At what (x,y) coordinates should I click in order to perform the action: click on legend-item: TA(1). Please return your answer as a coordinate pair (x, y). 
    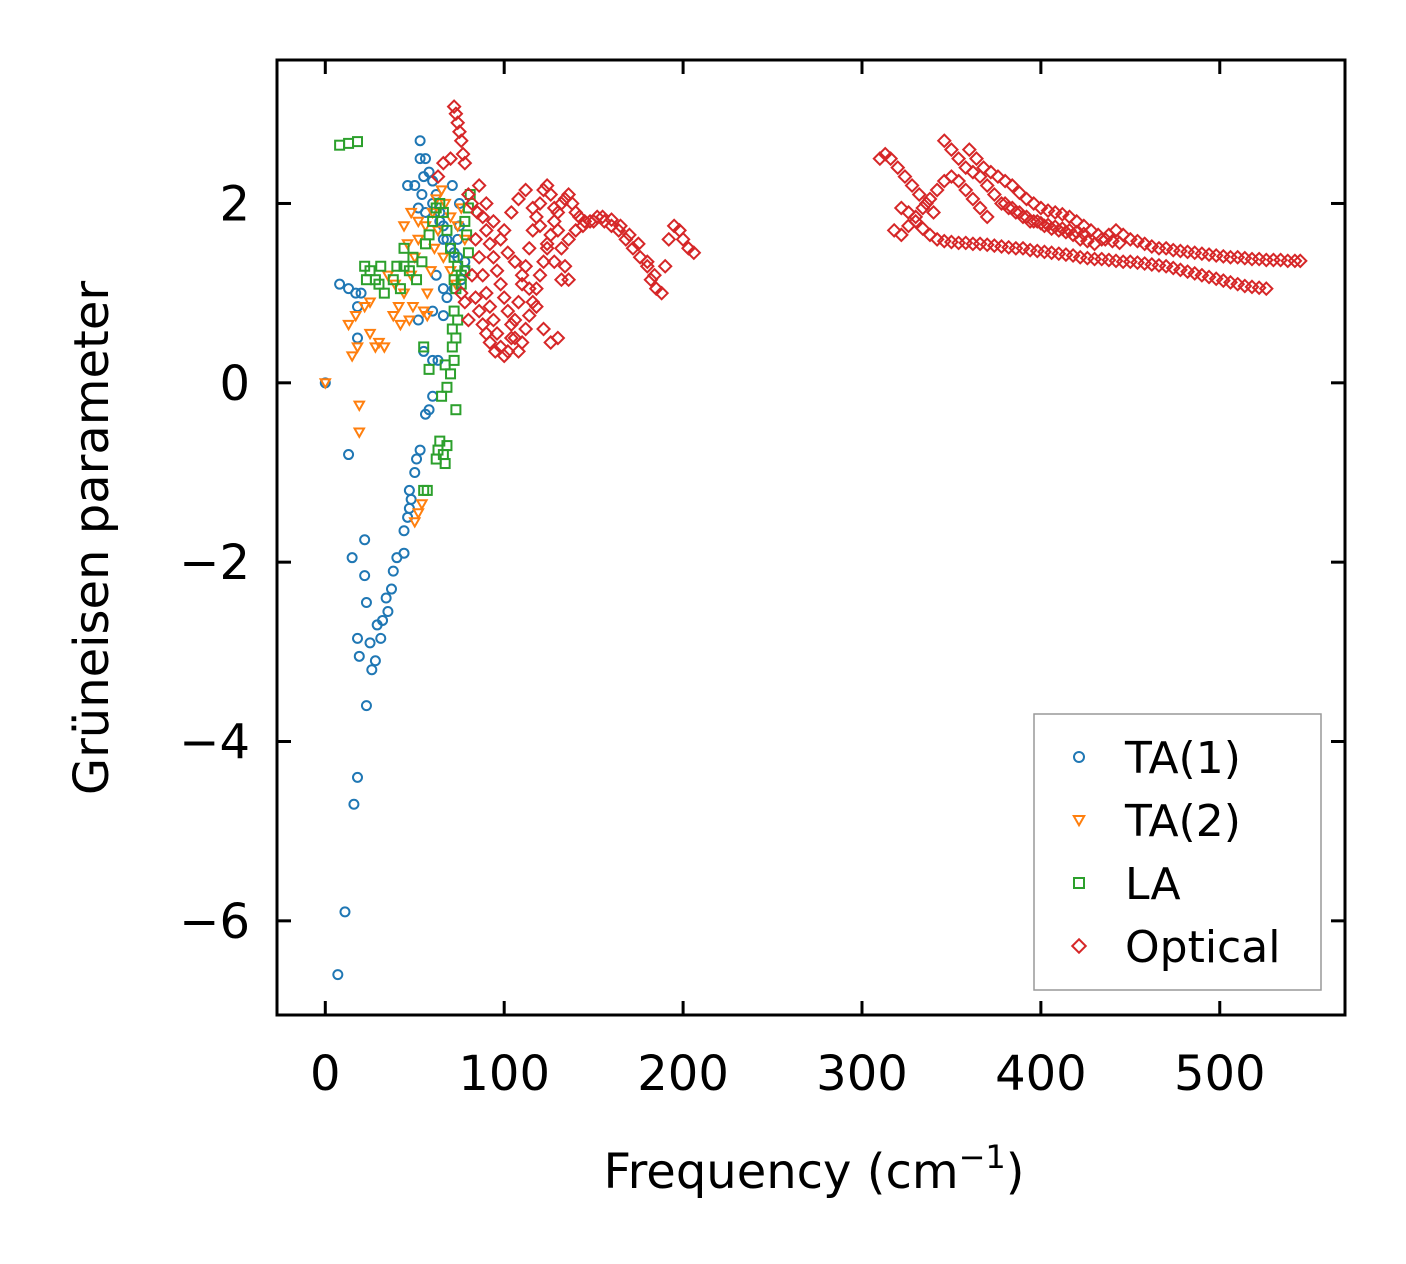
    Looking at the image, I should click on (1157, 758).